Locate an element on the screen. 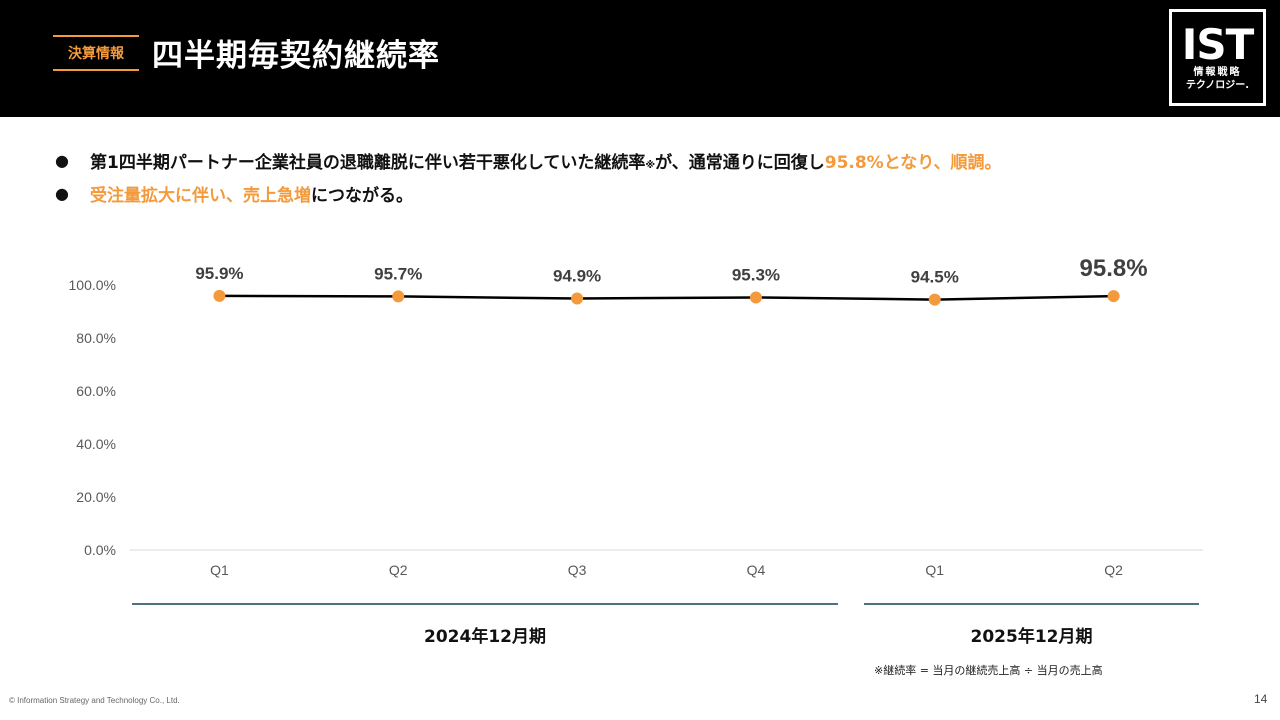  data-label: 94.5% is located at coordinates (935, 277).